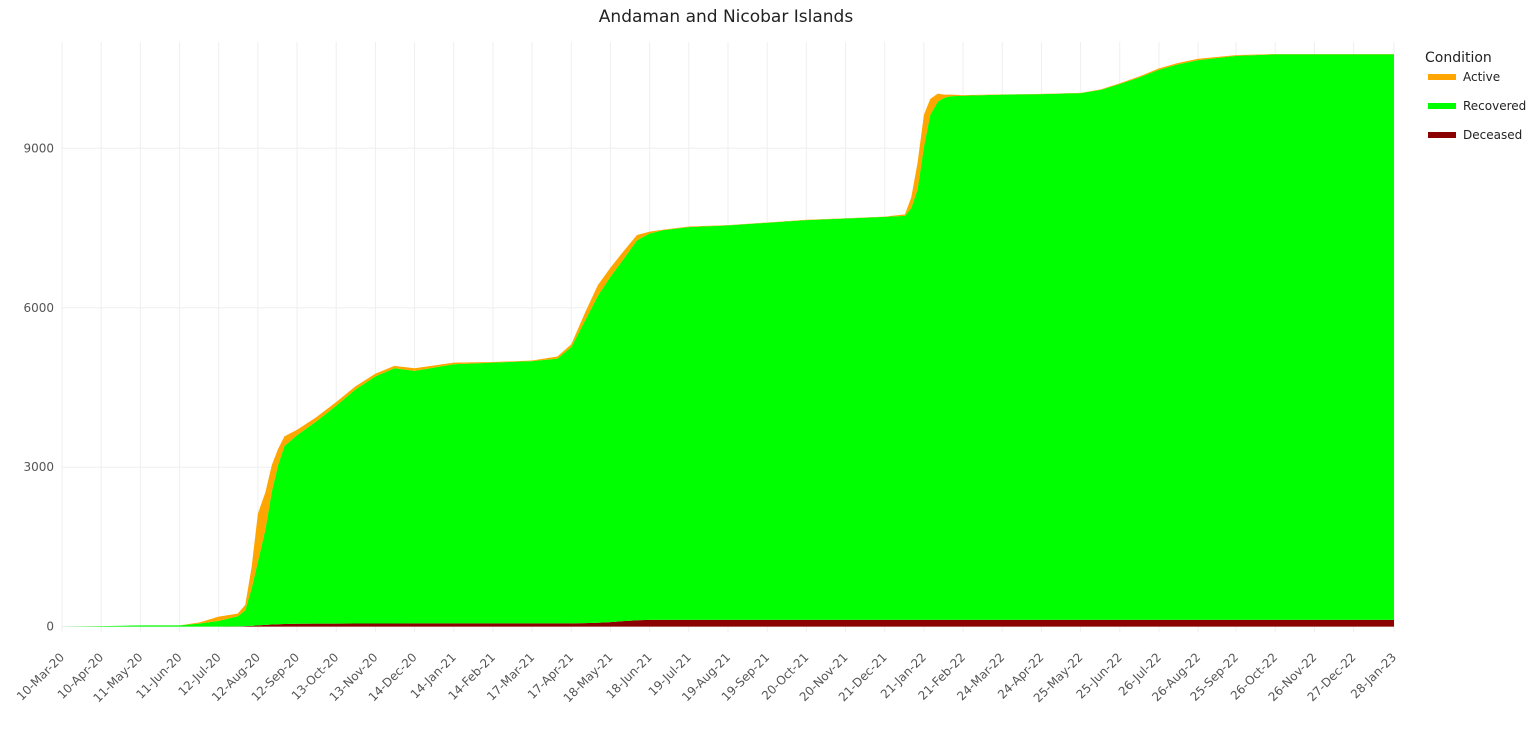 Image resolution: width=1536 pixels, height=729 pixels. What do you see at coordinates (1492, 135) in the screenshot?
I see `legend-label-deceased: Deceased` at bounding box center [1492, 135].